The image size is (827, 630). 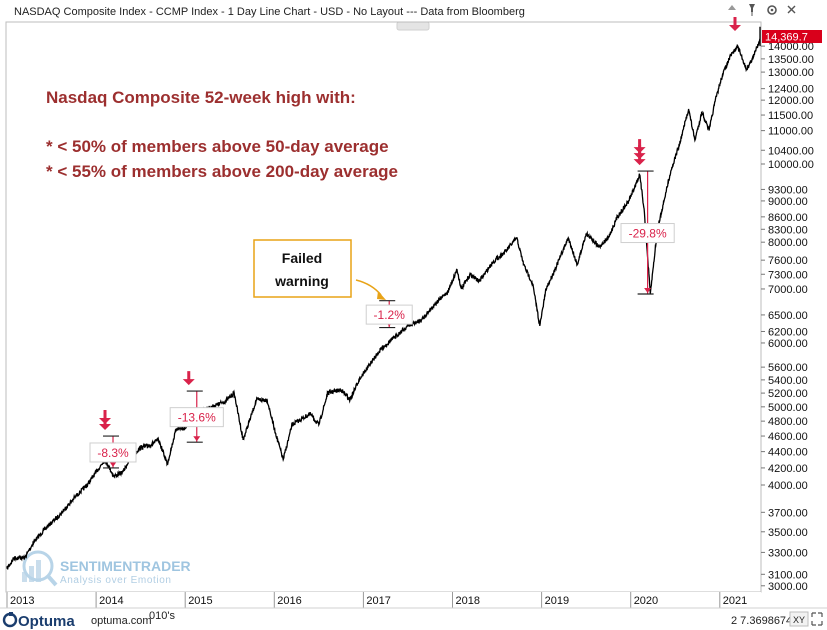 What do you see at coordinates (368, 287) in the screenshot?
I see `callout-arrow` at bounding box center [368, 287].